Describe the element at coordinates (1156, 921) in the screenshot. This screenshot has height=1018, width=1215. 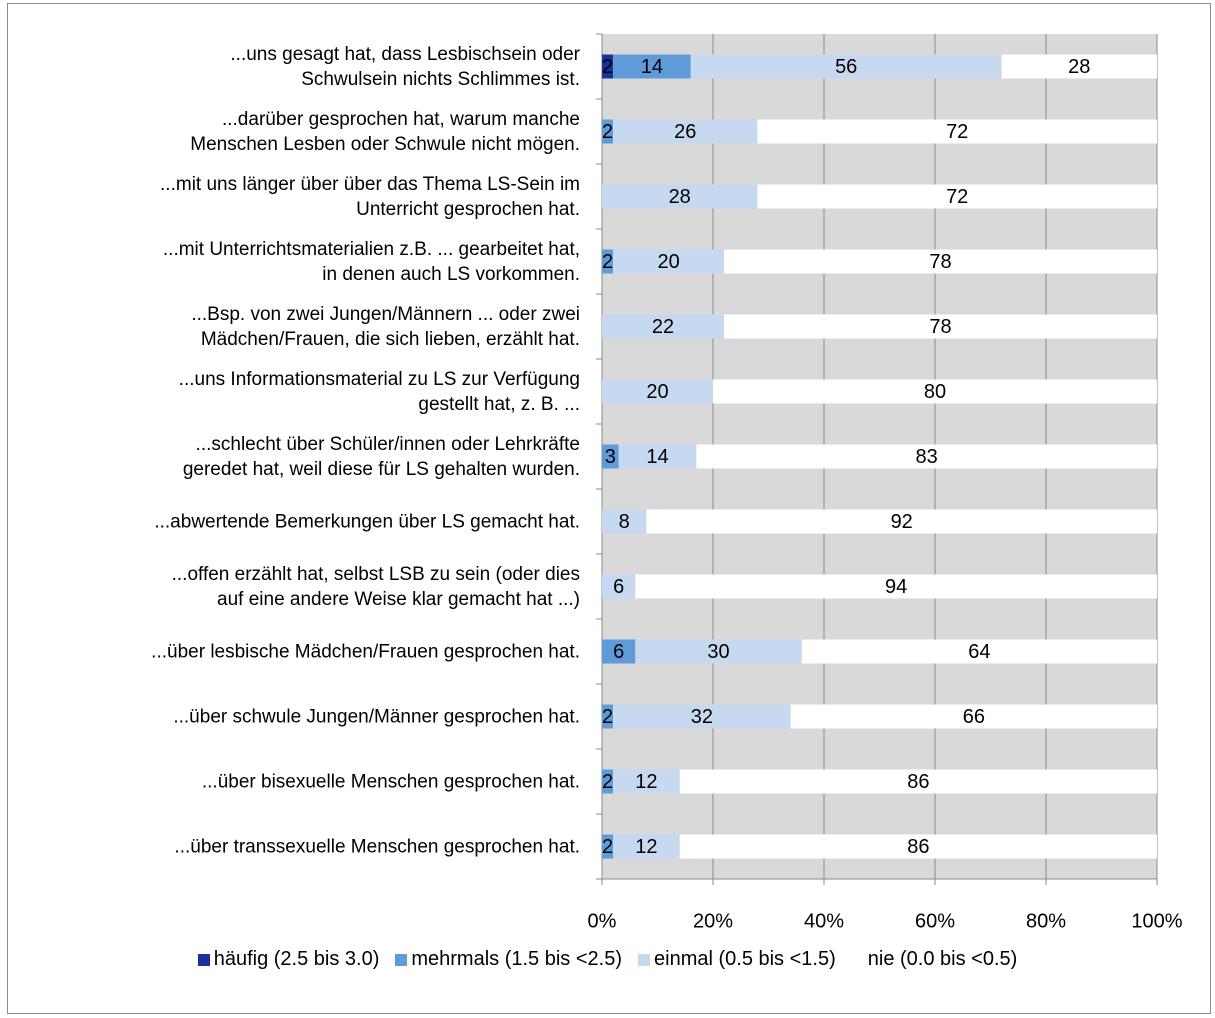
I see `x-tick-label: 100%` at that location.